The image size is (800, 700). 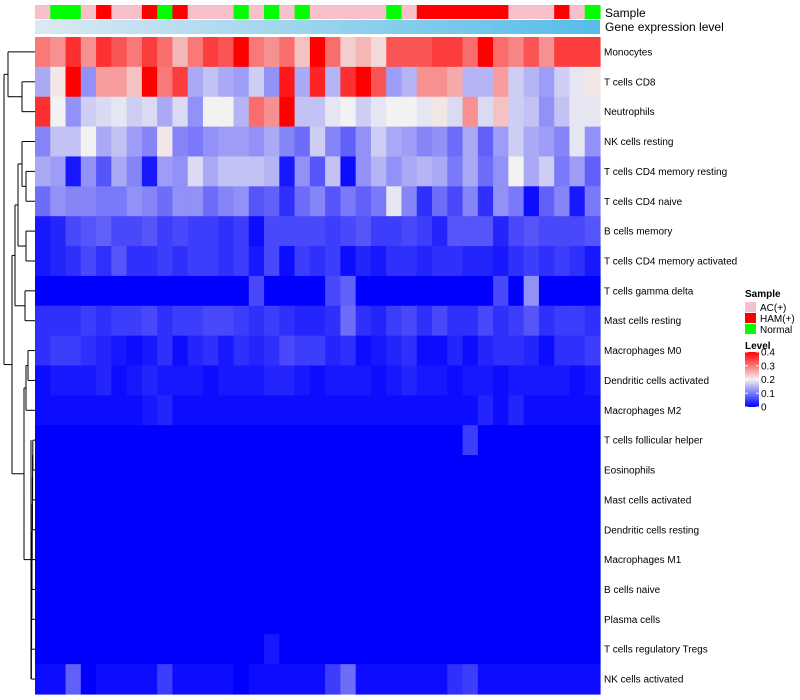 I want to click on row-dendrogram, so click(x=19, y=365).